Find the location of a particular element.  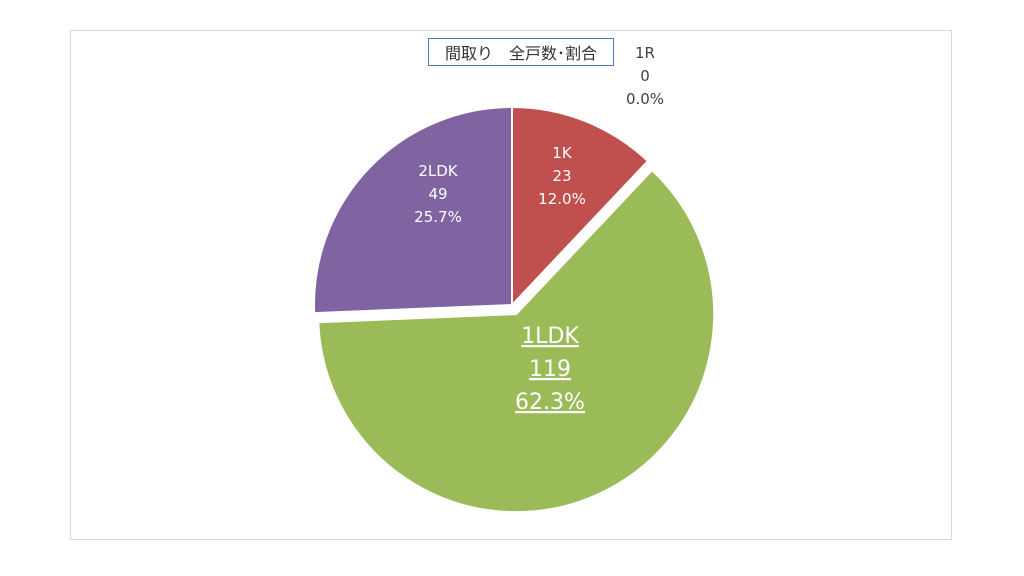

data-label-value: 0 is located at coordinates (645, 76).